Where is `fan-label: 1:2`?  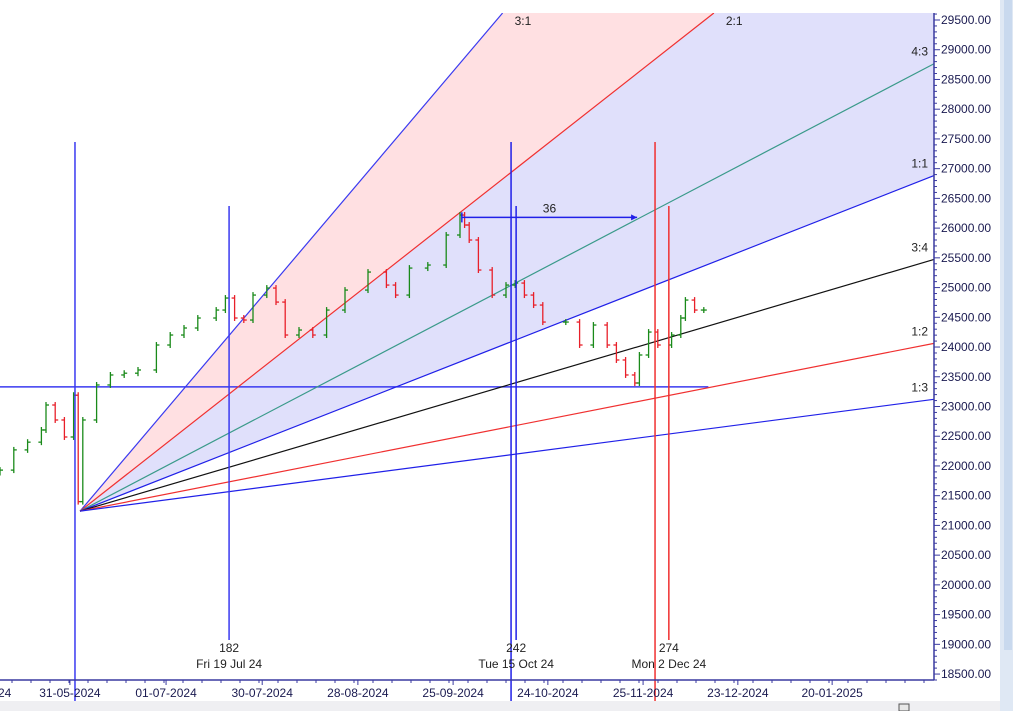 fan-label: 1:2 is located at coordinates (919, 331).